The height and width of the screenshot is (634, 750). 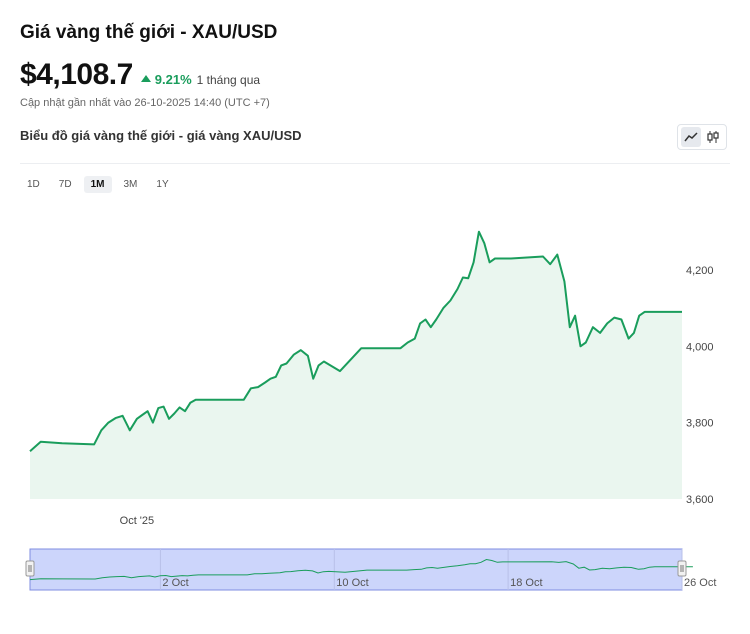 What do you see at coordinates (65, 184) in the screenshot?
I see `range-7d: 7D` at bounding box center [65, 184].